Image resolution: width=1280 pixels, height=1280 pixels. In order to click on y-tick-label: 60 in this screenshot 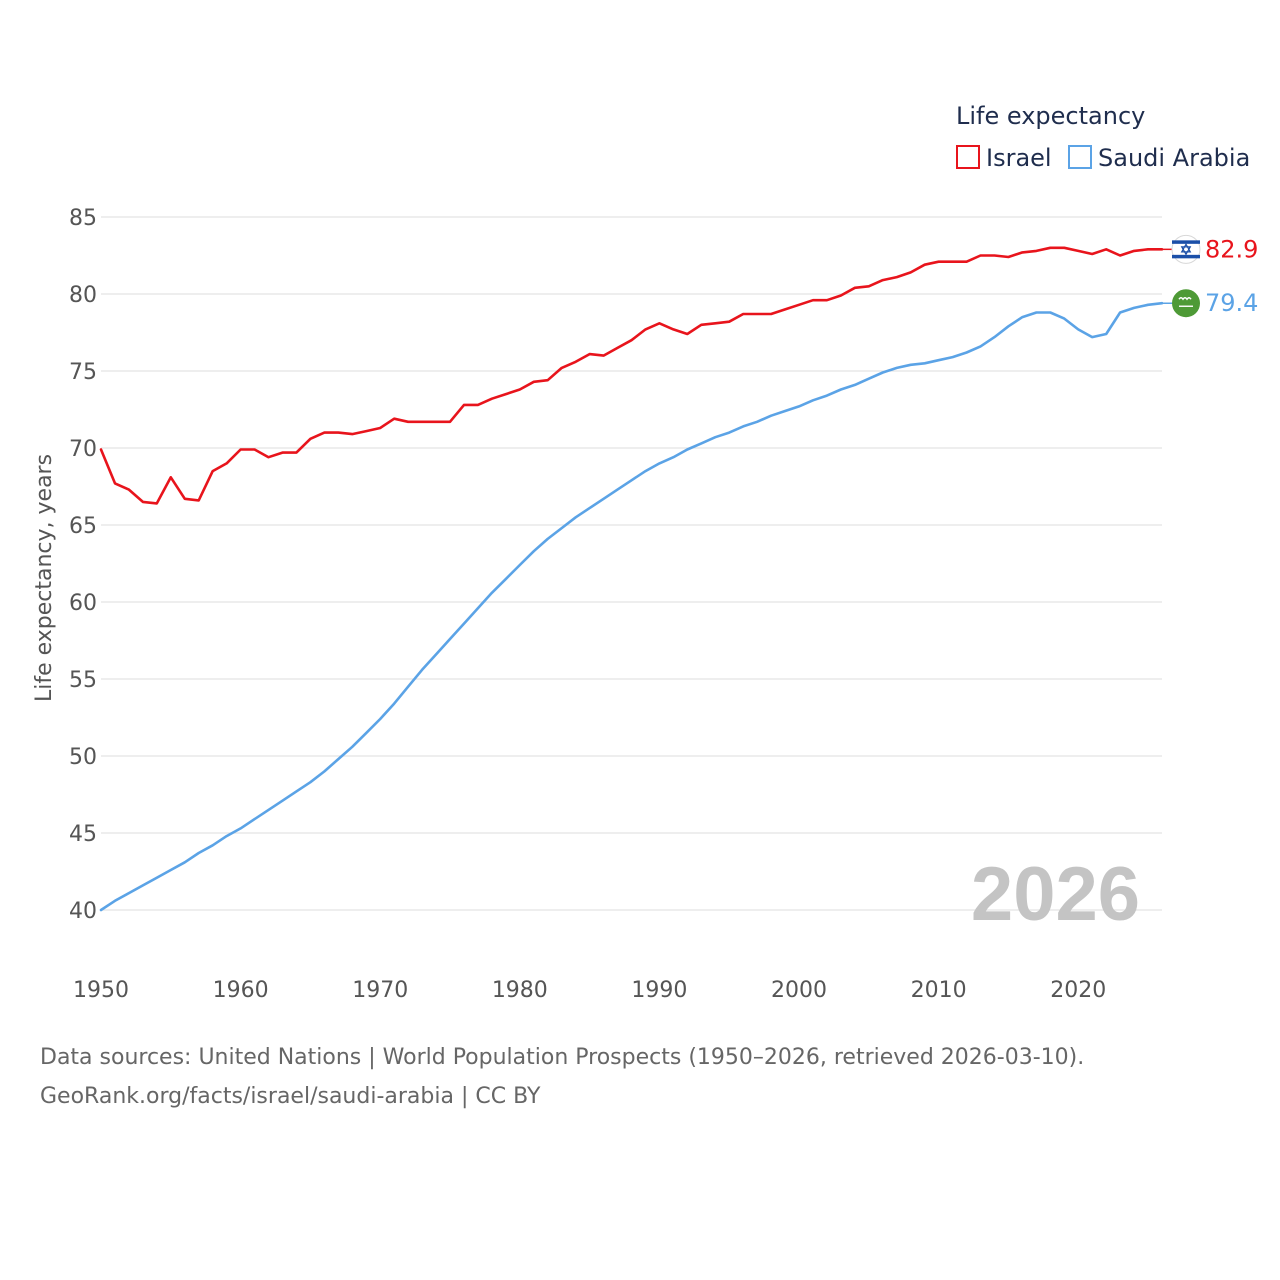, I will do `click(83, 603)`.